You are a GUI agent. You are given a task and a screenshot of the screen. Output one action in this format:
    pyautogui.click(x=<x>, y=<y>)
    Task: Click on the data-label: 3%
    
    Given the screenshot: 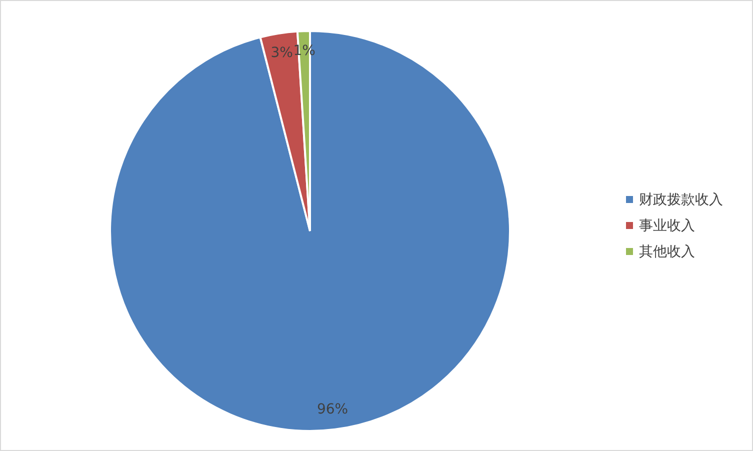 What is the action you would take?
    pyautogui.click(x=281, y=53)
    